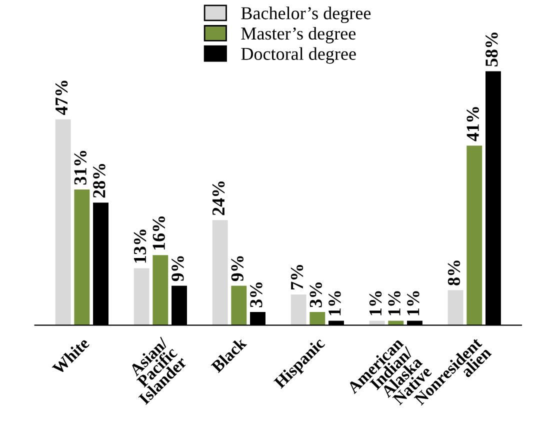  I want to click on data-label: 13%, so click(140, 246).